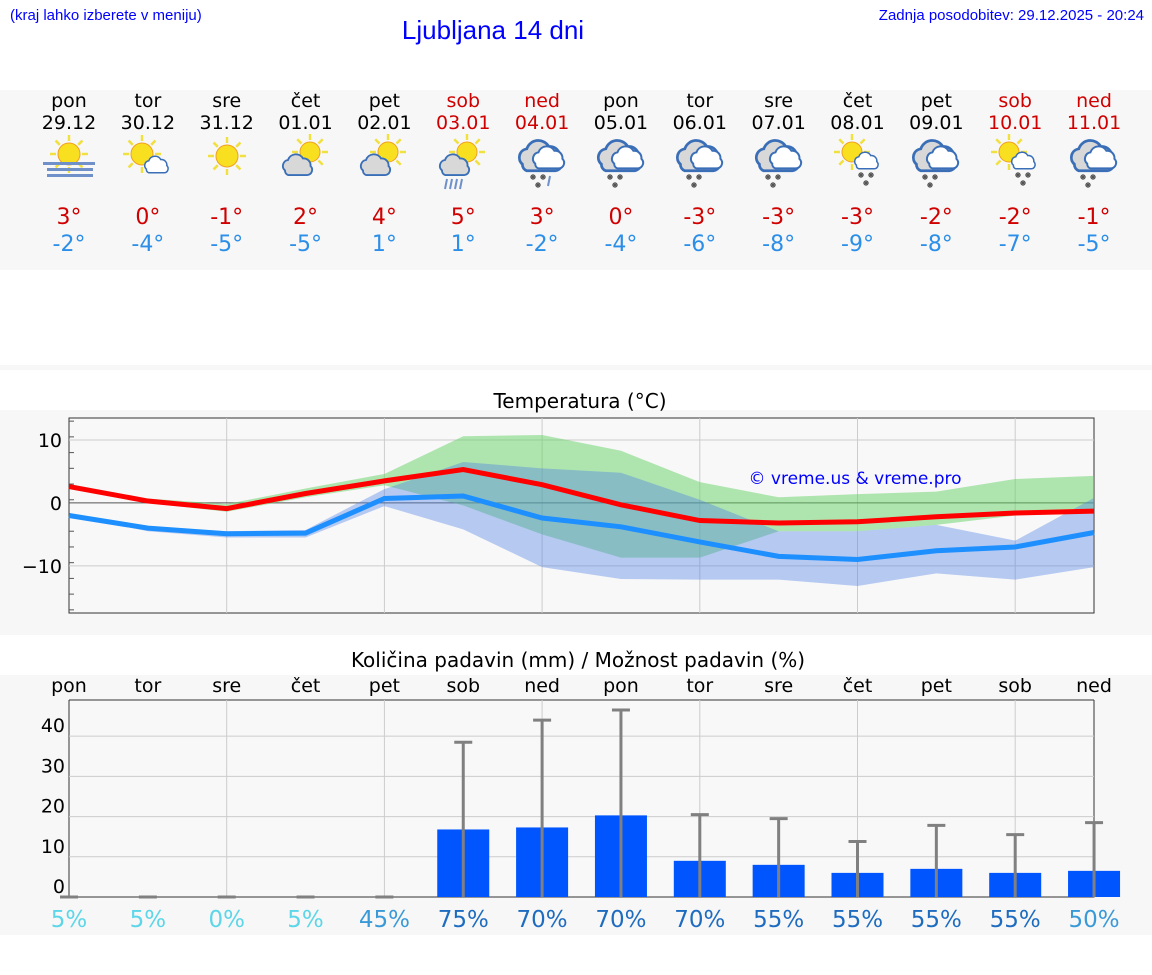 The height and width of the screenshot is (975, 1152). I want to click on day-name: pet, so click(936, 101).